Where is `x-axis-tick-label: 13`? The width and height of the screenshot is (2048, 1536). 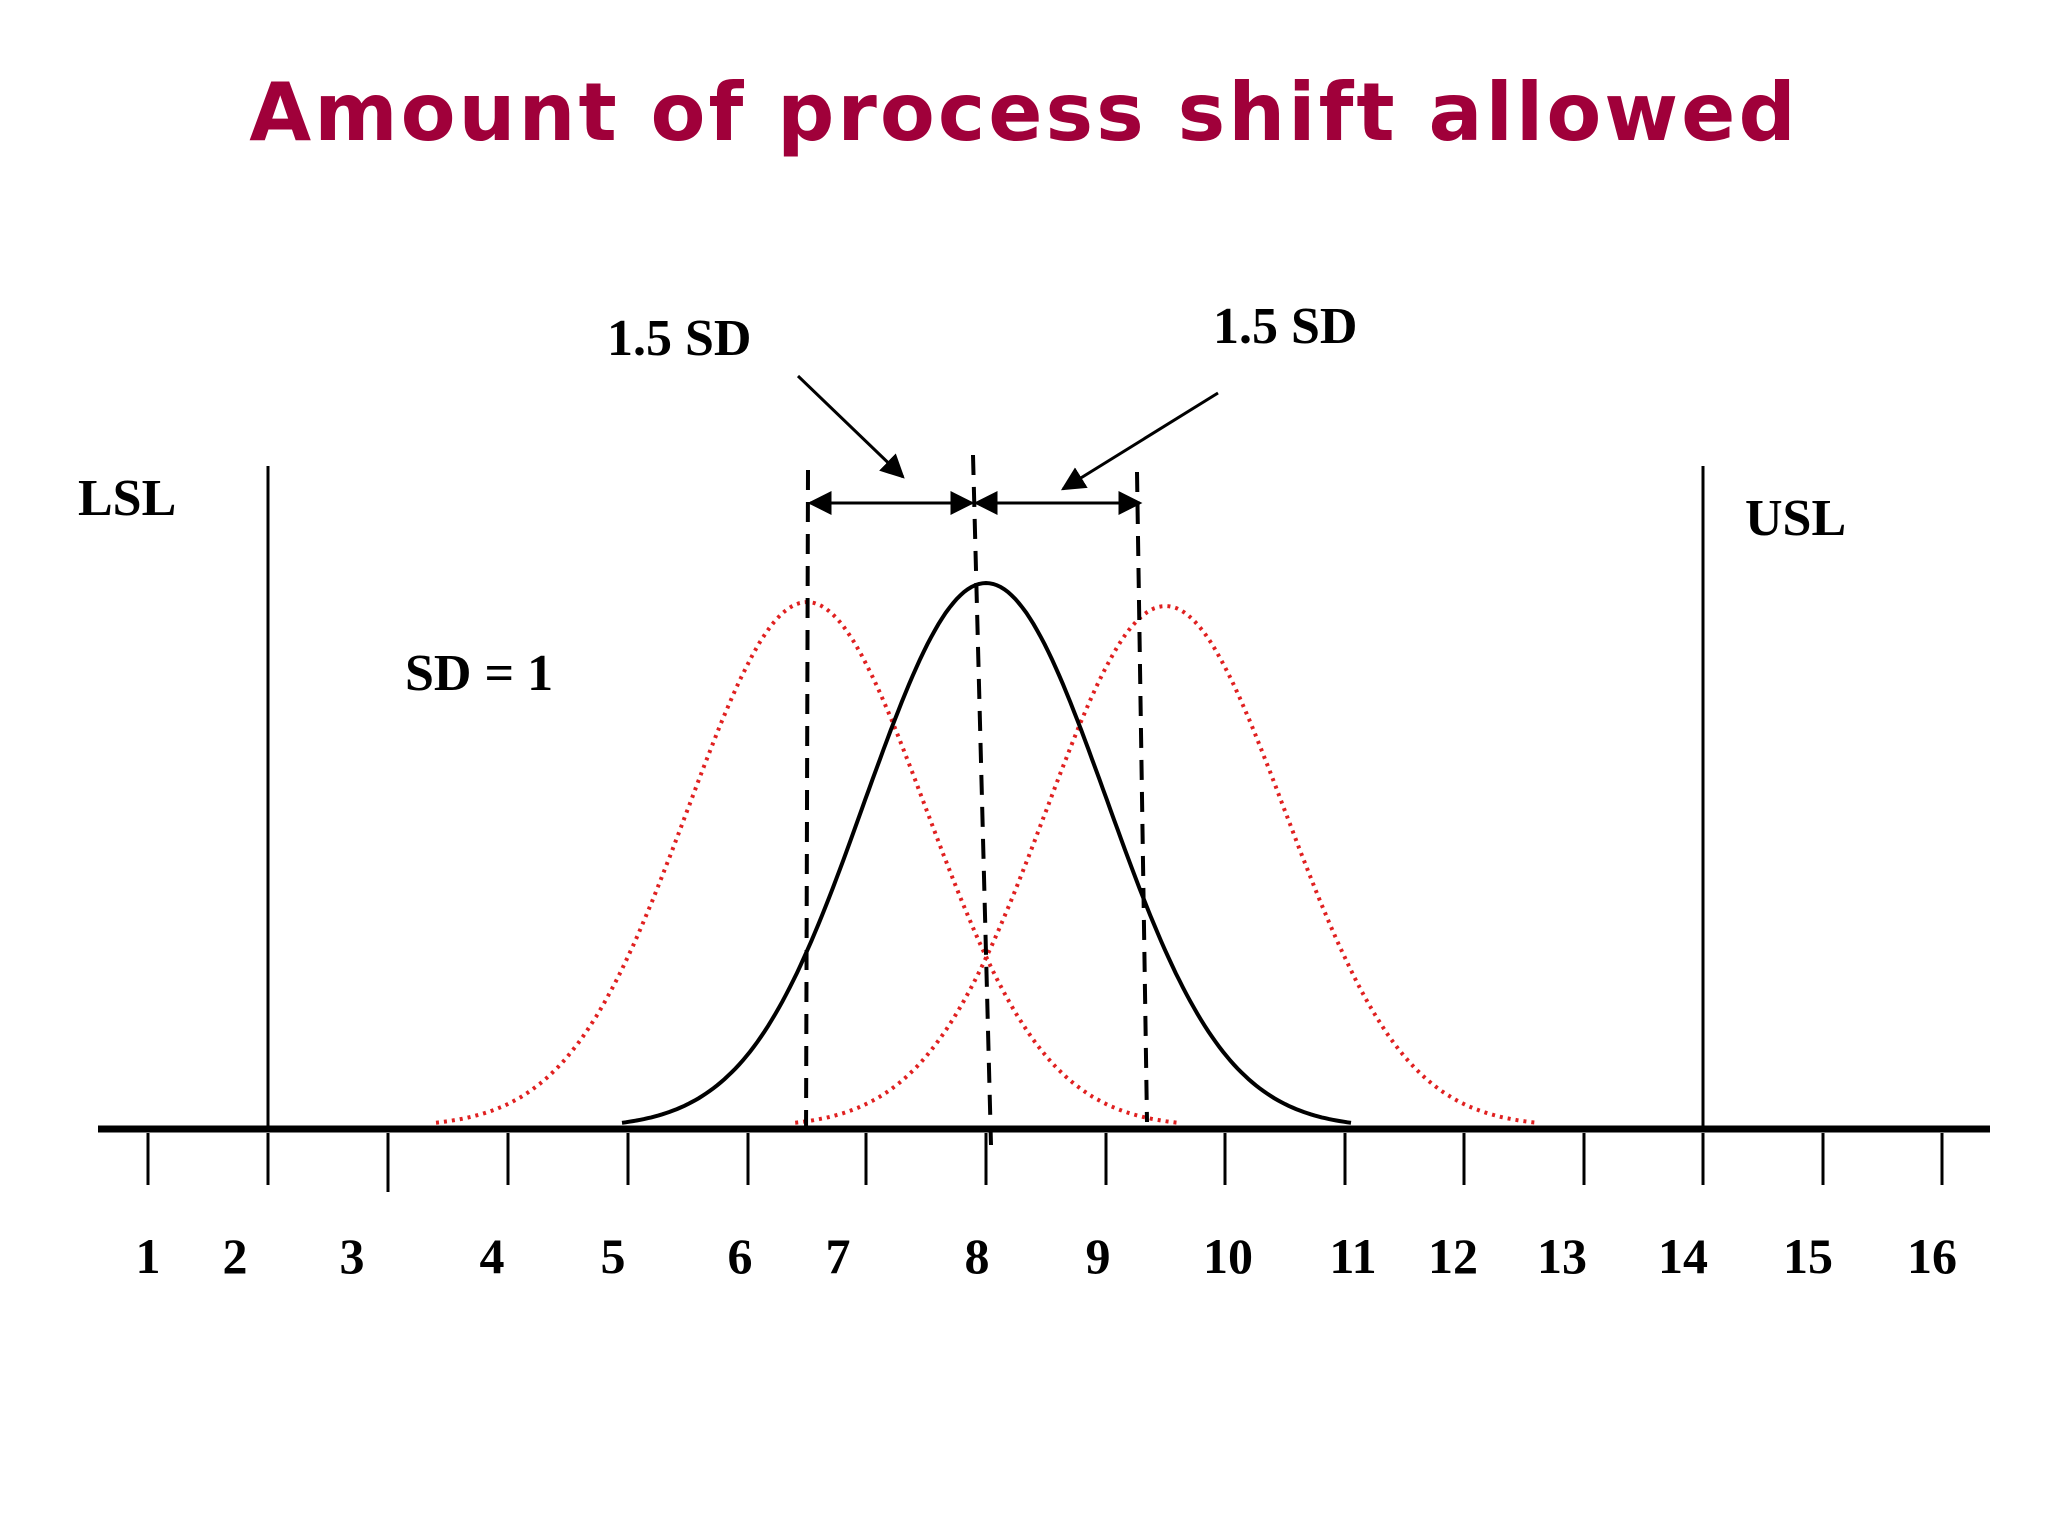
x-axis-tick-label: 13 is located at coordinates (1562, 1256).